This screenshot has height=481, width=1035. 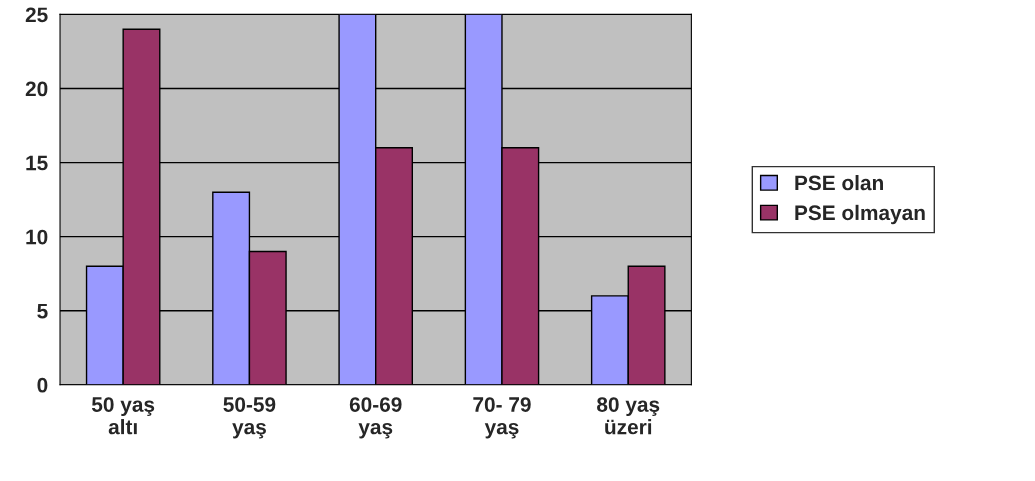 I want to click on y-tick-label: 5, so click(x=42, y=311).